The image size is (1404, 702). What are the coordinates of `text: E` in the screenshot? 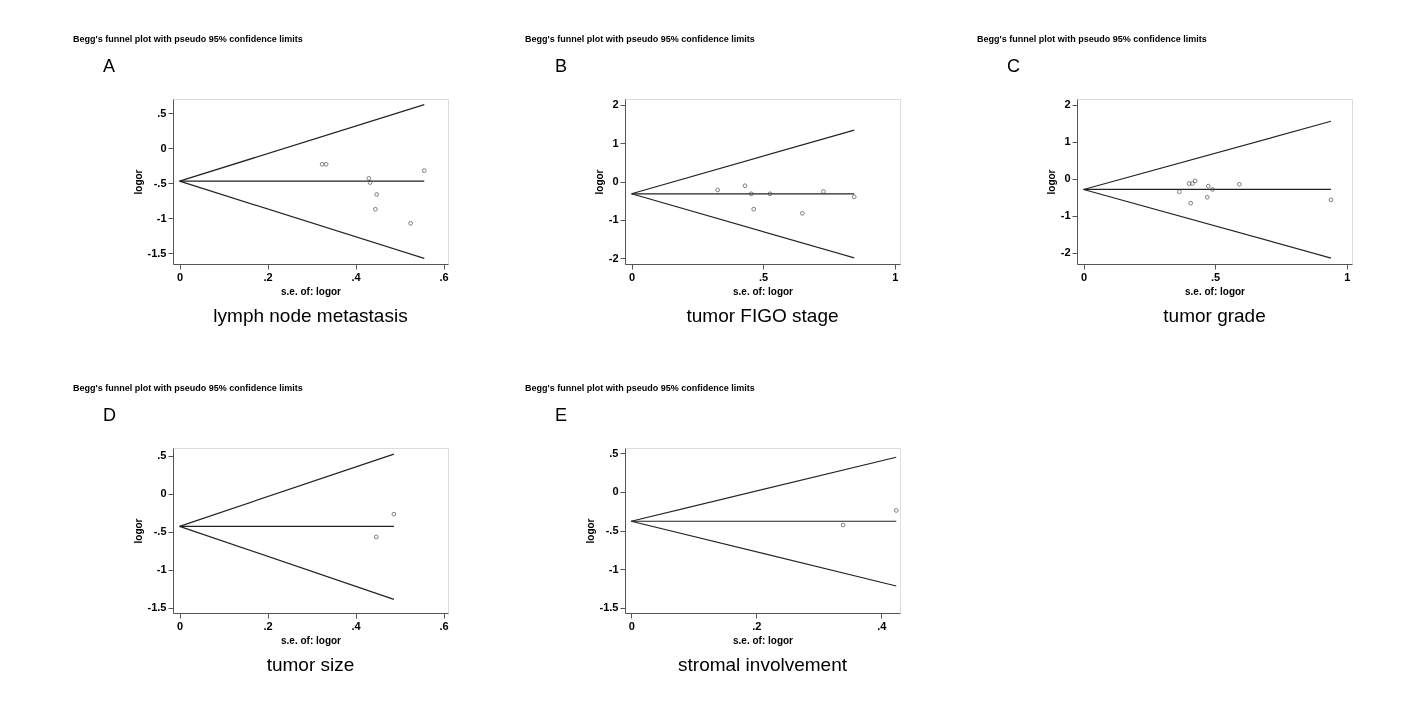 It's located at (561, 415).